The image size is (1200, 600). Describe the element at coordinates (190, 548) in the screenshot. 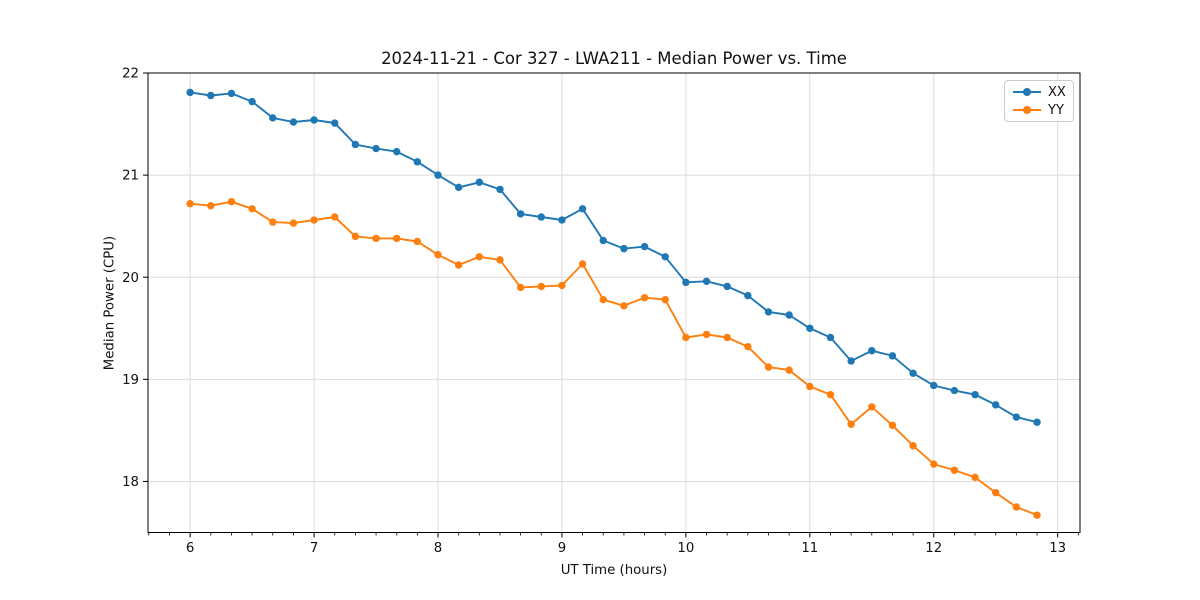

I see `x-tick-label: 6` at that location.